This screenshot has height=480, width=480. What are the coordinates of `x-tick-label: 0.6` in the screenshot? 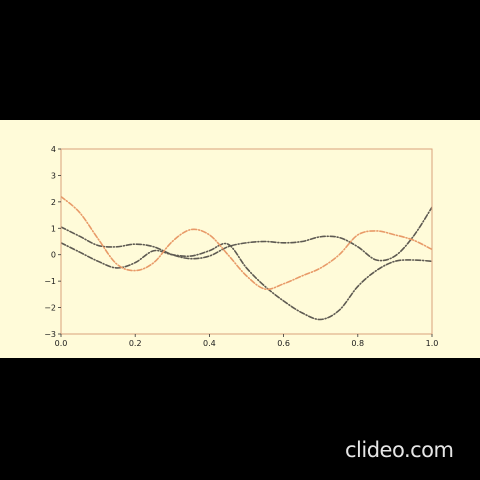 It's located at (283, 343).